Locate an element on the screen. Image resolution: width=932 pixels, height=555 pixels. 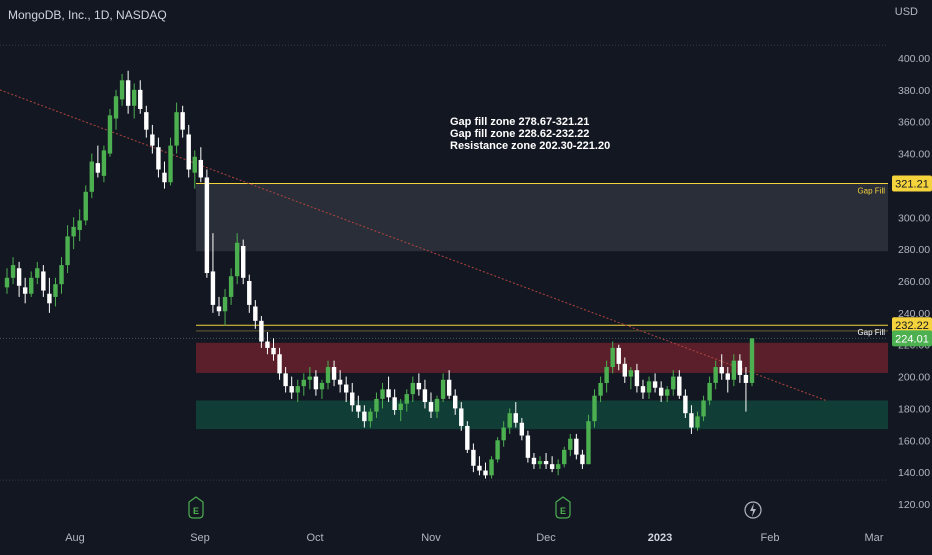
earnings-icon: E is located at coordinates (563, 507).